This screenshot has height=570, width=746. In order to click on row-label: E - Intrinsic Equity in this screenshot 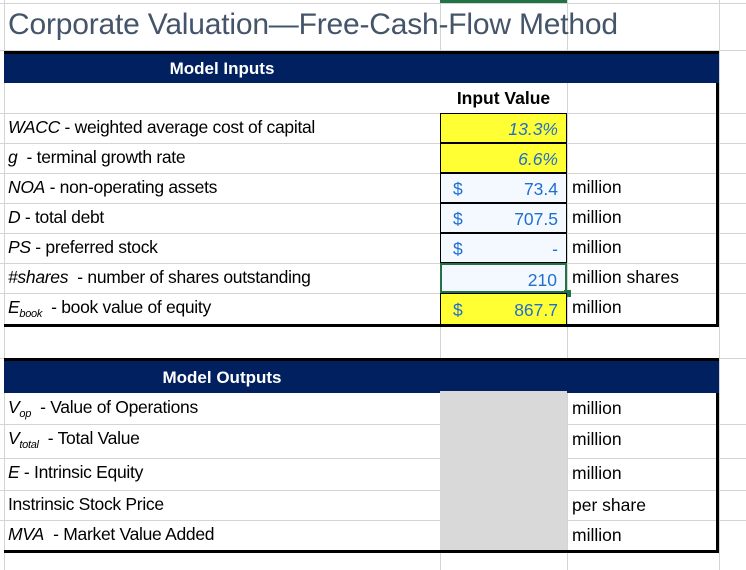, I will do `click(75, 472)`.